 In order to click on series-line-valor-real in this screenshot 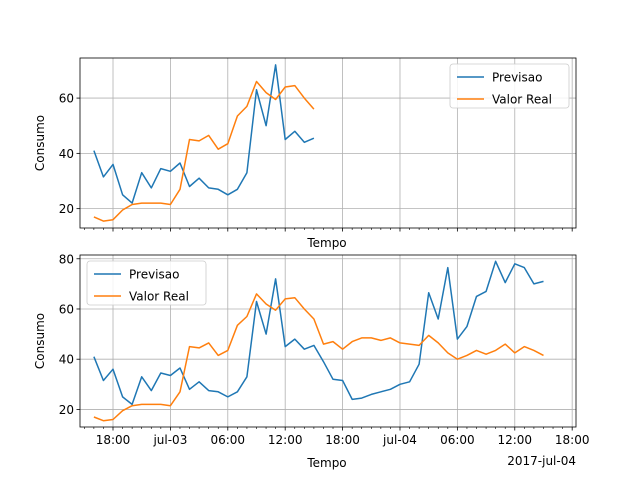, I will do `click(204, 151)`.